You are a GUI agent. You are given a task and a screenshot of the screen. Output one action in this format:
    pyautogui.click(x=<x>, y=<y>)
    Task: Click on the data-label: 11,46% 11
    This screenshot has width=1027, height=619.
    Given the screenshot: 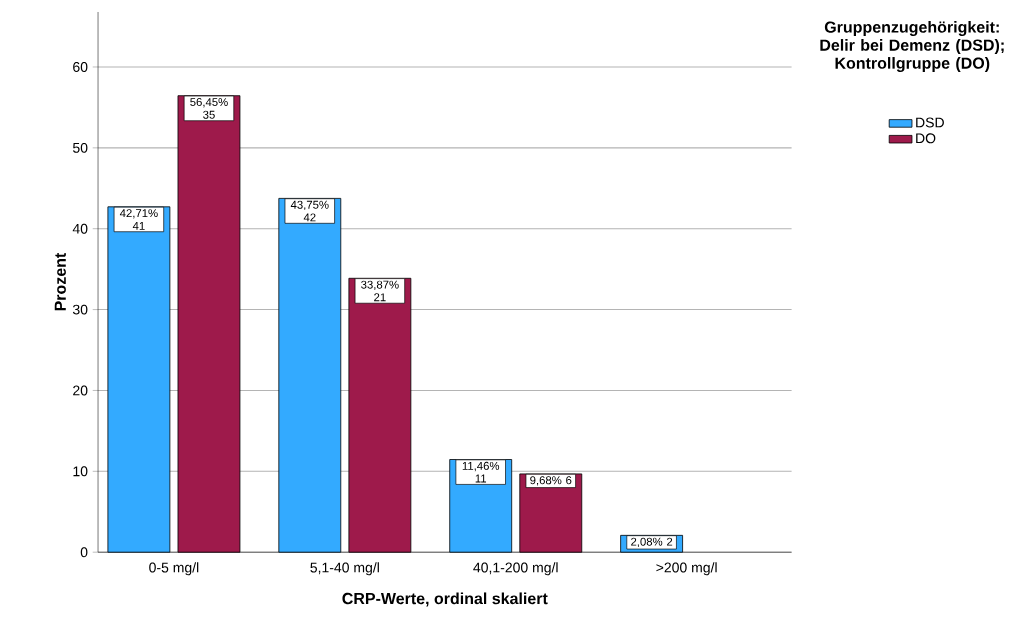 What is the action you would take?
    pyautogui.click(x=481, y=472)
    